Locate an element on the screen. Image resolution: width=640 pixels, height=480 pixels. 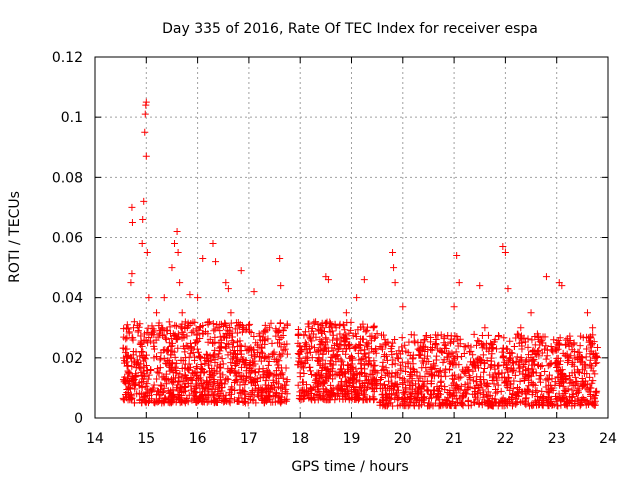
x-tick-label: 17 is located at coordinates (249, 439).